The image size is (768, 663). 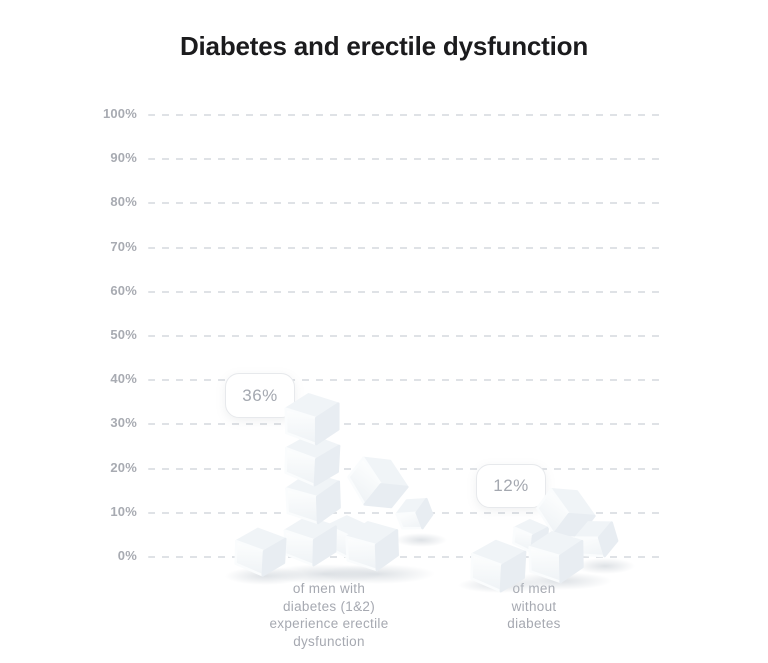 I want to click on value-label-without-diabetes: 12%, so click(x=511, y=485).